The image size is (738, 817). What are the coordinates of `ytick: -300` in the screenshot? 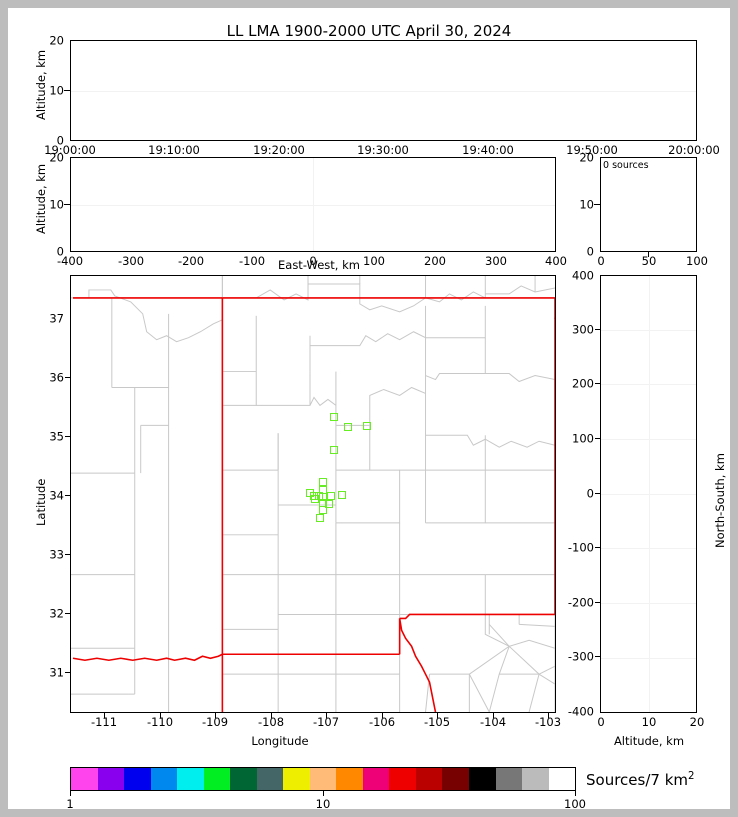 It's located at (580, 656).